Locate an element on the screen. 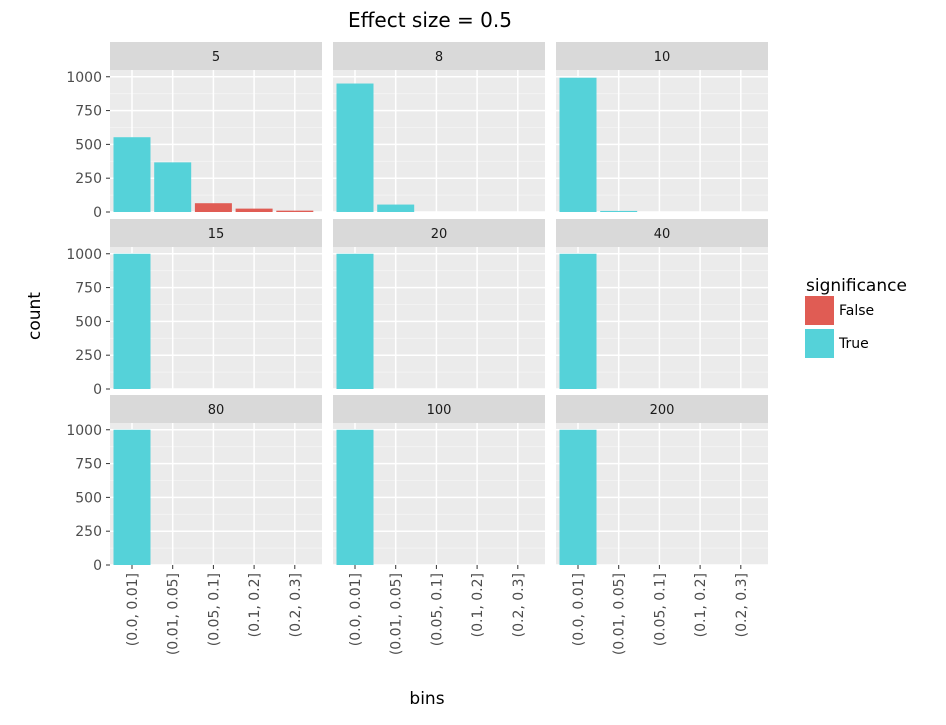 This screenshot has width=946, height=725. facet-strip-label: 40 is located at coordinates (662, 234).